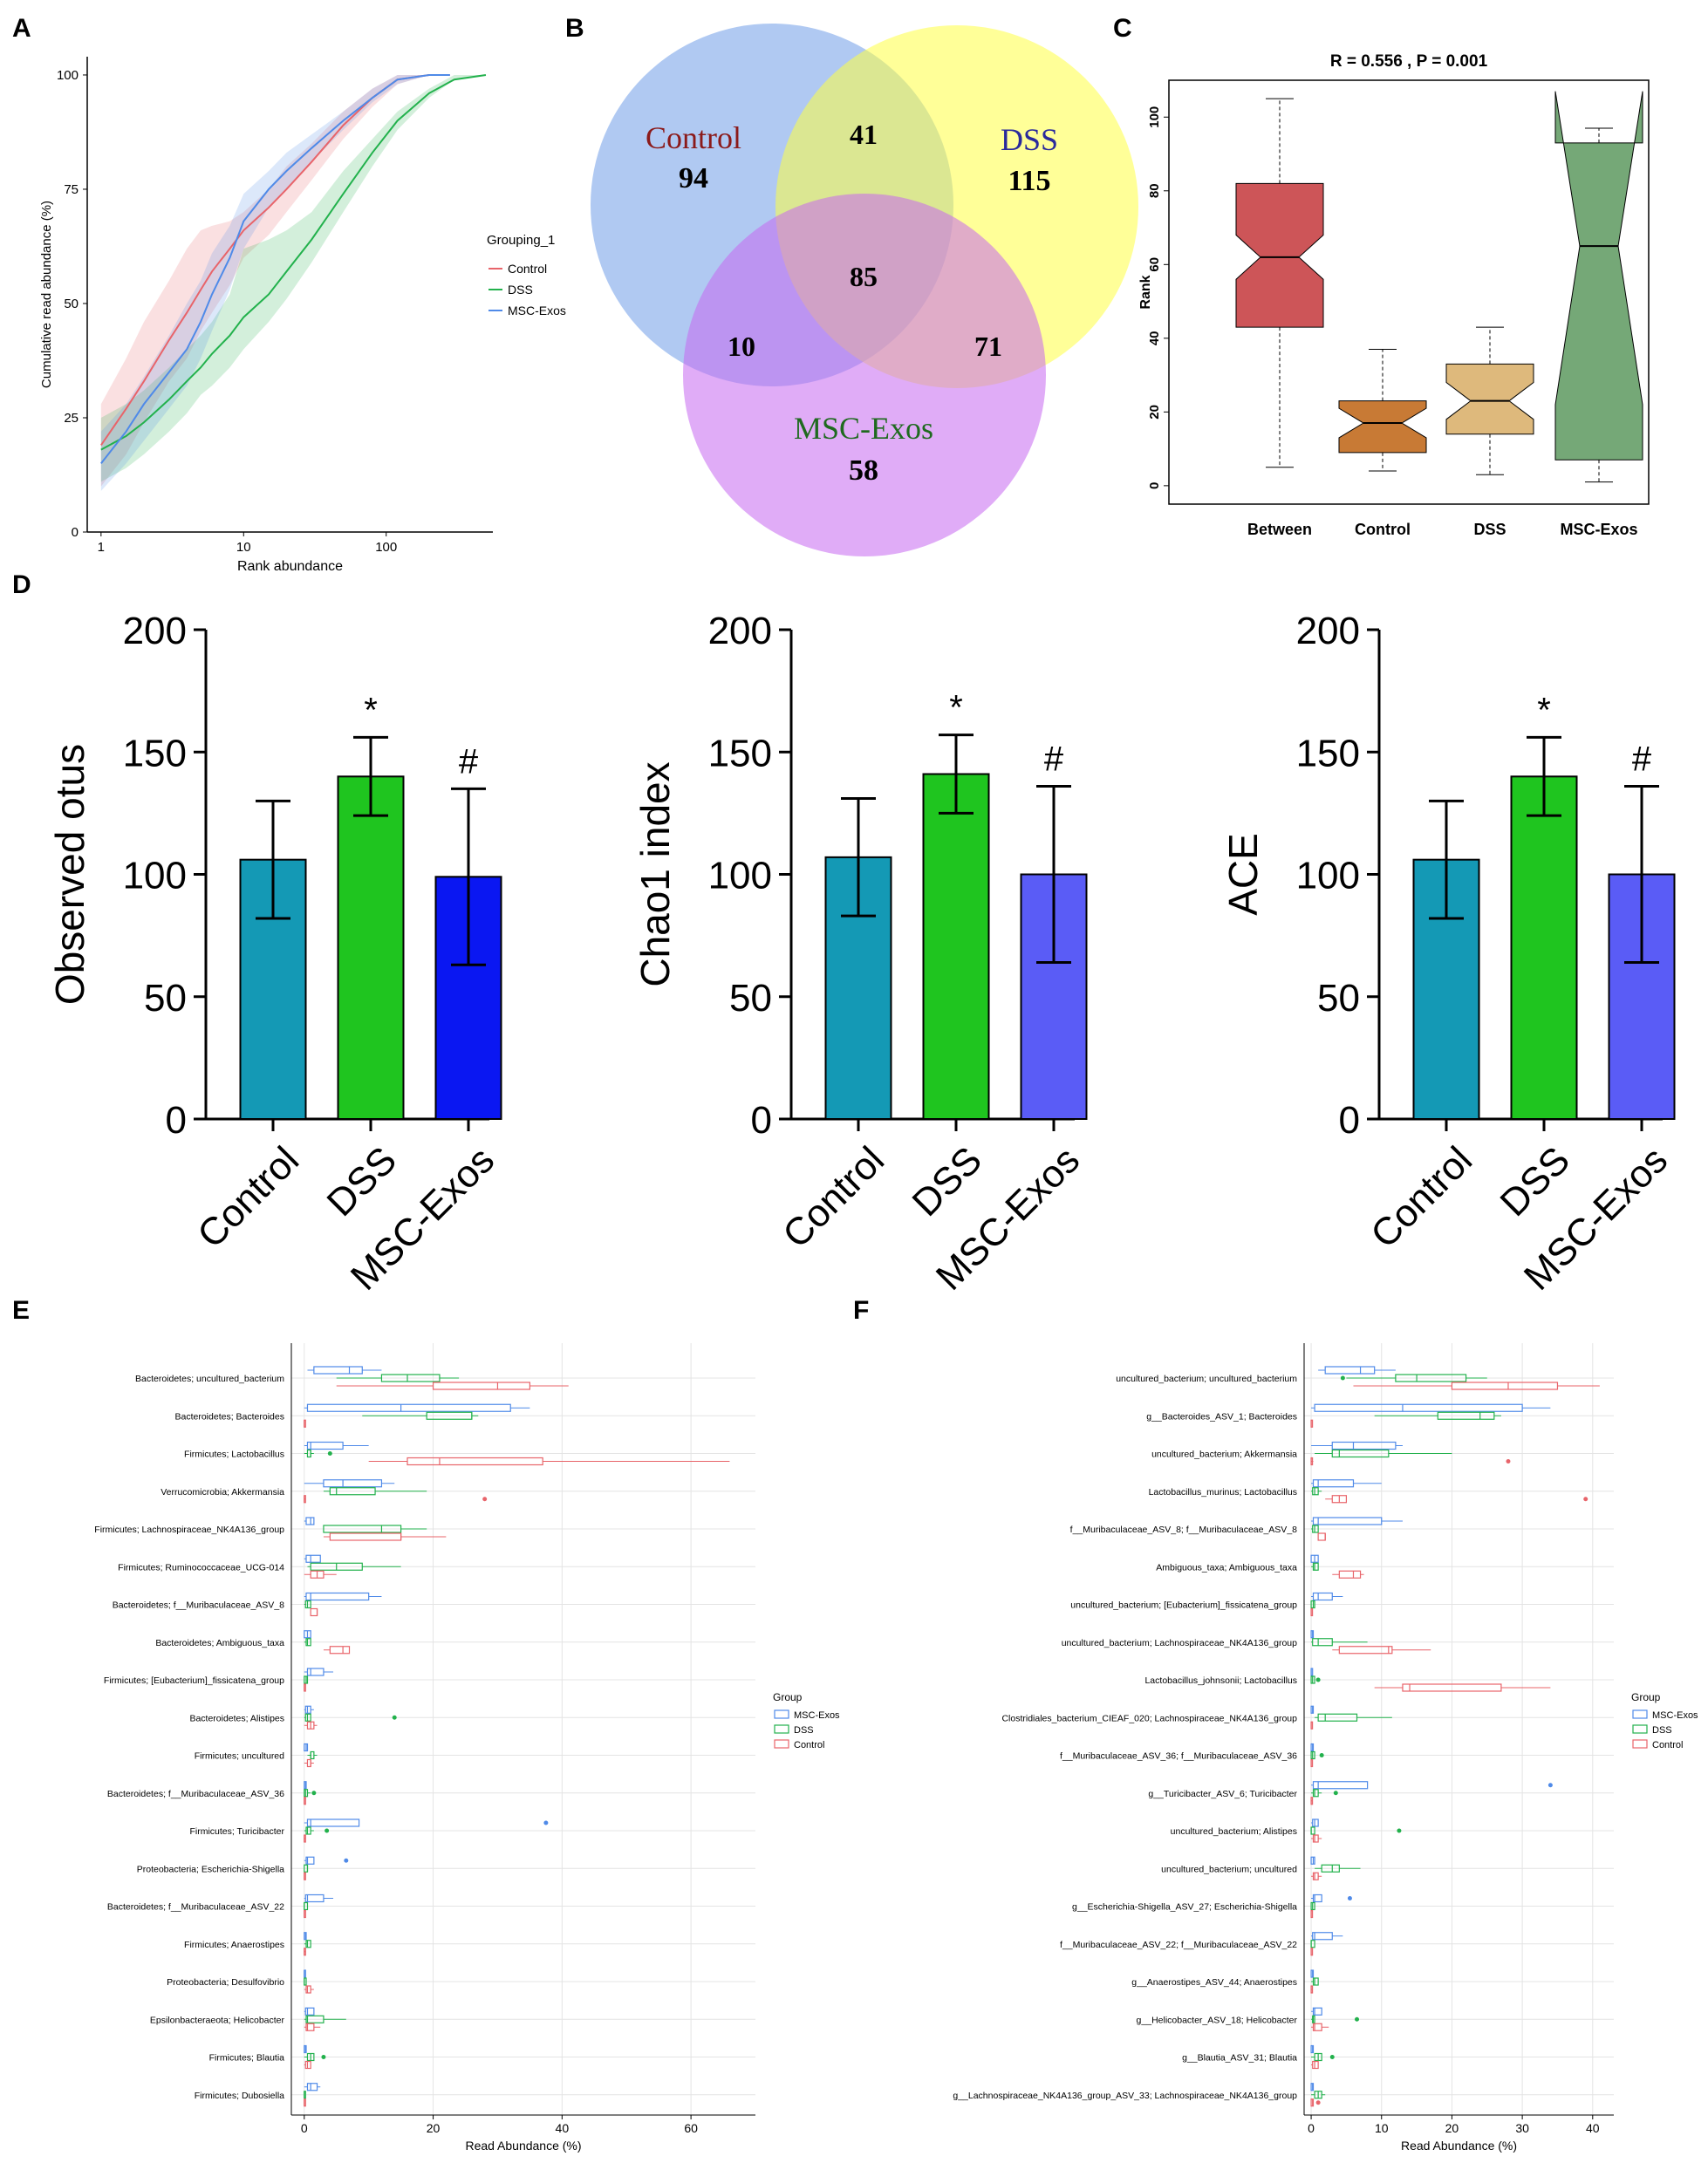 Image resolution: width=1708 pixels, height=2163 pixels. What do you see at coordinates (239, 2096) in the screenshot?
I see `box-row-label: Firmicutes; Dubosiella` at bounding box center [239, 2096].